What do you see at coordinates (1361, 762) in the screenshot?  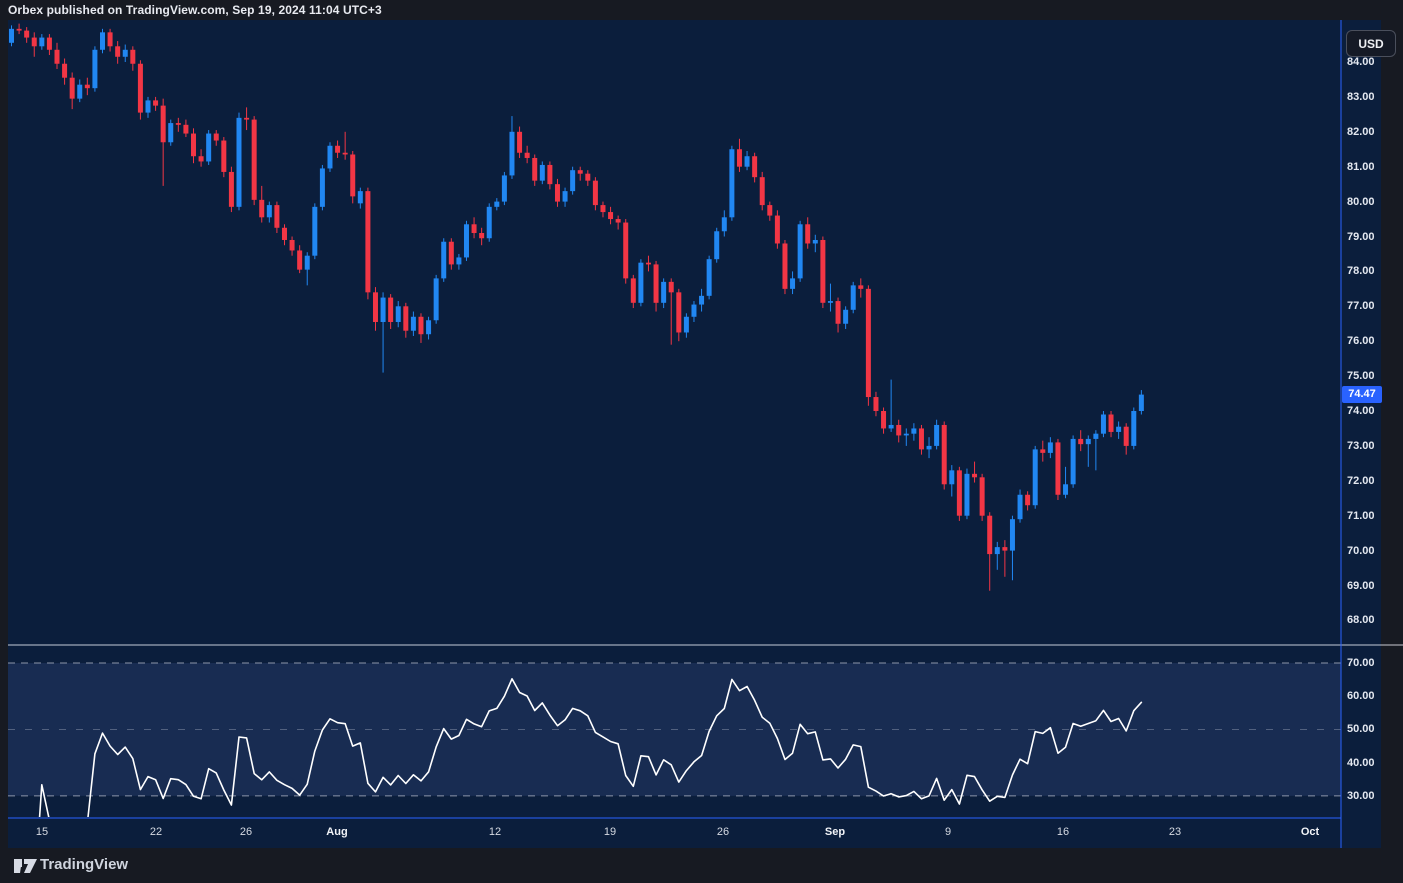 I see `indicator-axis-label: 40.00` at bounding box center [1361, 762].